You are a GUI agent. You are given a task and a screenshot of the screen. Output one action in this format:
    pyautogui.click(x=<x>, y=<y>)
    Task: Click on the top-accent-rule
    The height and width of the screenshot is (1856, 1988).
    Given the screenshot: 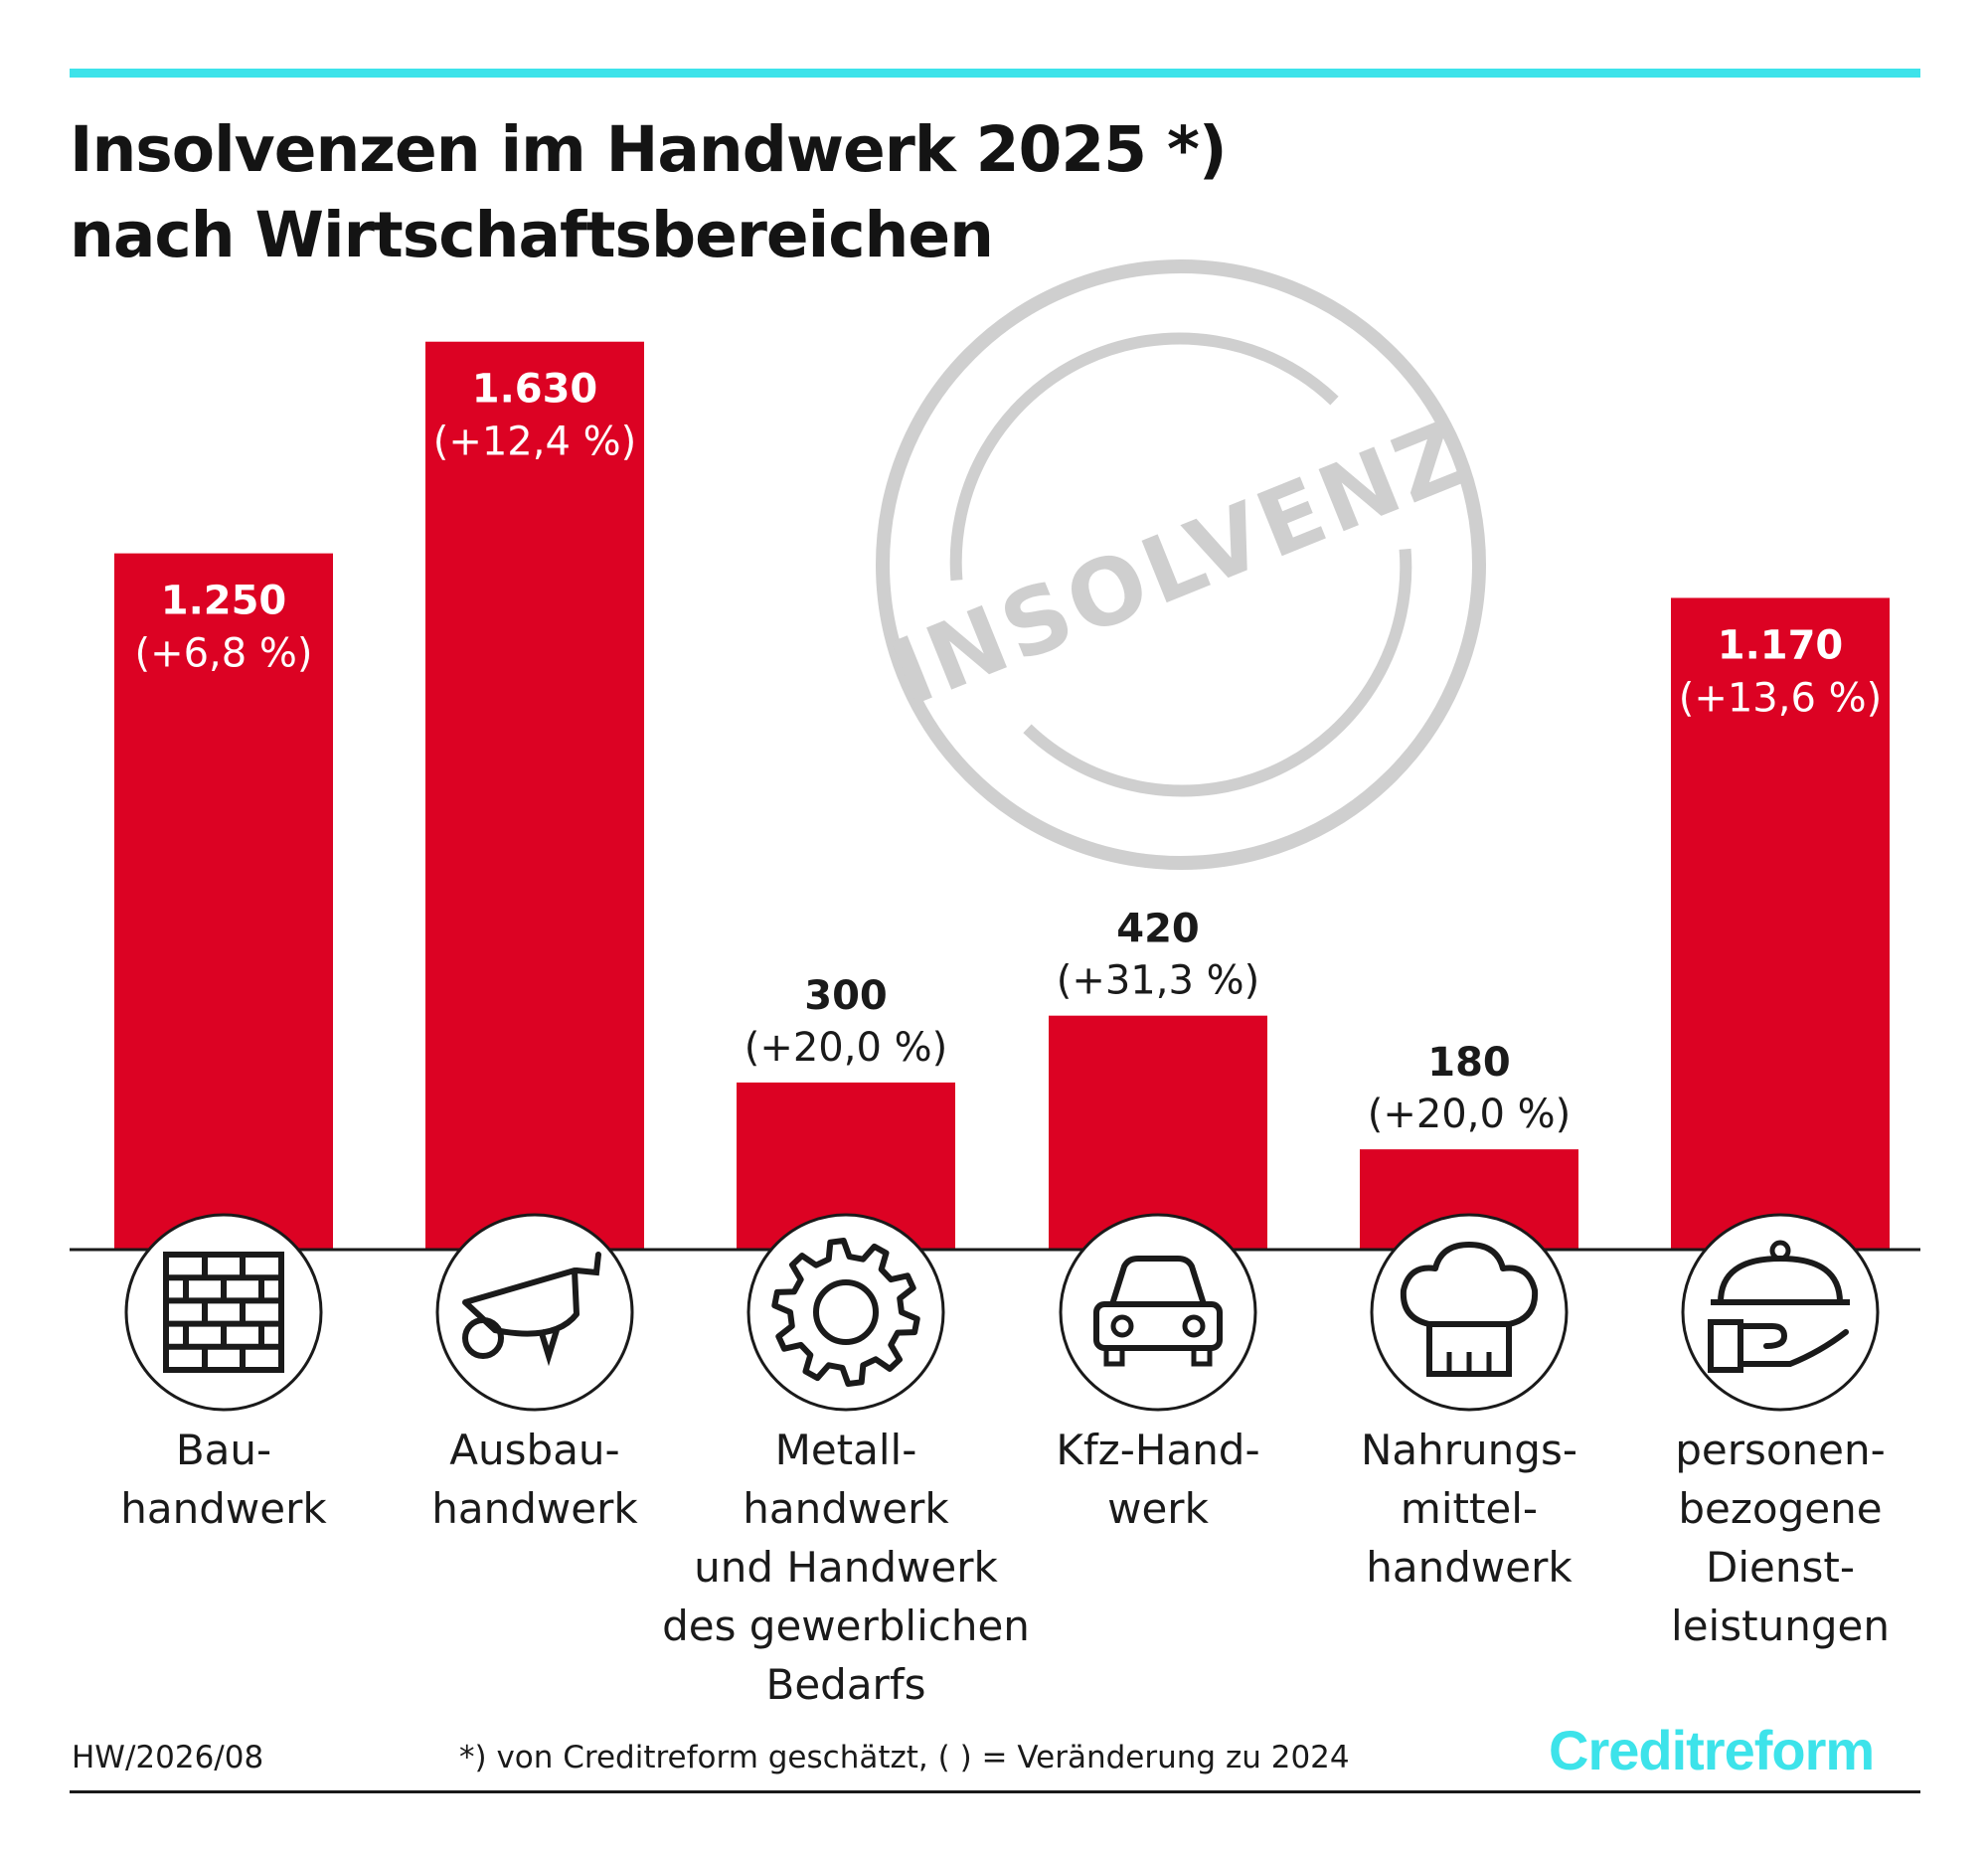 What is the action you would take?
    pyautogui.click(x=995, y=73)
    